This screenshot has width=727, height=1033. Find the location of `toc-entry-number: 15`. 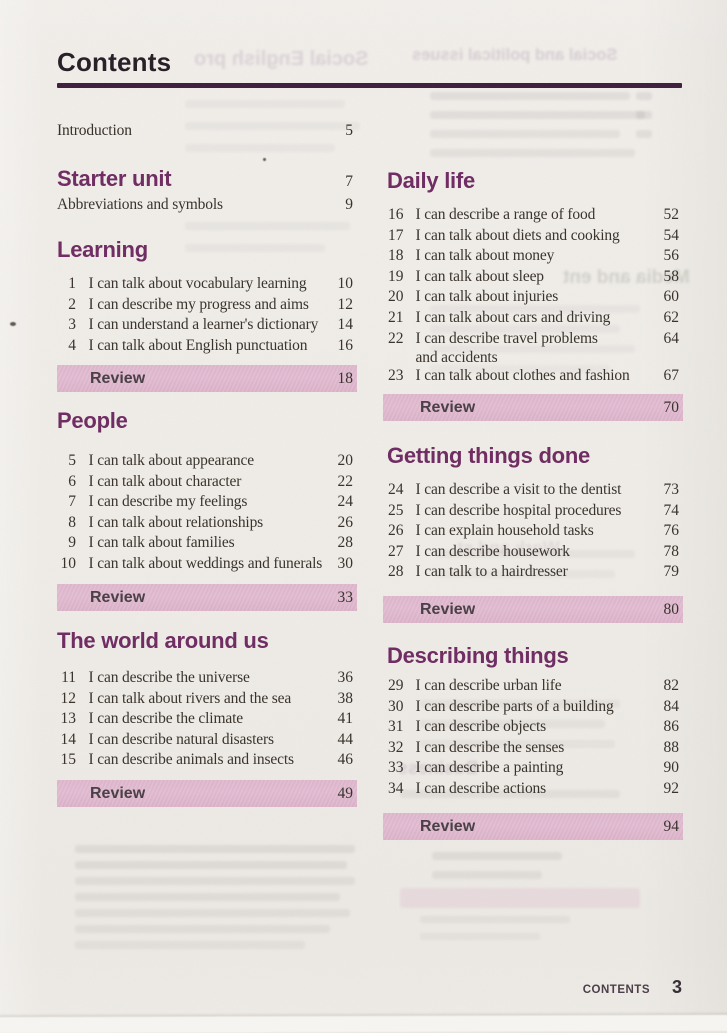

toc-entry-number: 15 is located at coordinates (68, 760).